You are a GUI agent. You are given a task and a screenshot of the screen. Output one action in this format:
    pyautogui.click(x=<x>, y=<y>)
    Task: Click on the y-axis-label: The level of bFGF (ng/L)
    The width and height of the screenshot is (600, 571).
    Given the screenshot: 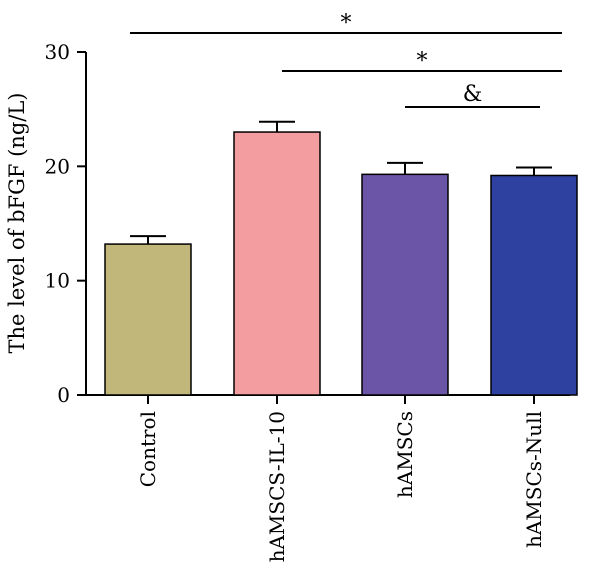 What is the action you would take?
    pyautogui.click(x=17, y=223)
    